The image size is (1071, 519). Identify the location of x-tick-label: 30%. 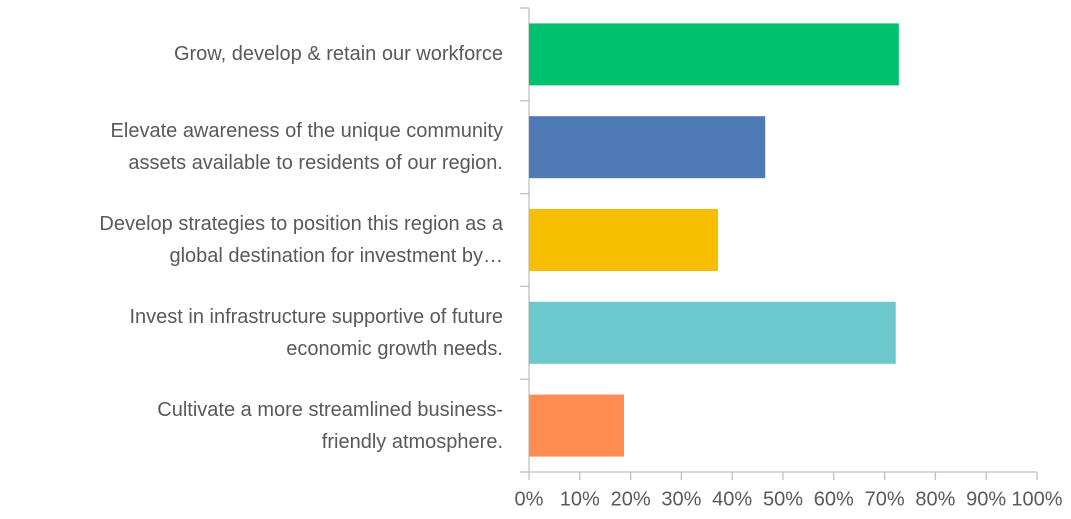
(681, 499).